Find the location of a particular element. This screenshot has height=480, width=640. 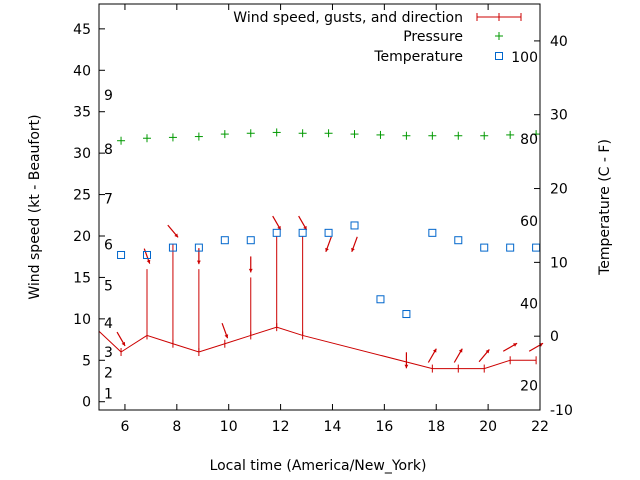

y-tick-label: 5 is located at coordinates (86, 361).